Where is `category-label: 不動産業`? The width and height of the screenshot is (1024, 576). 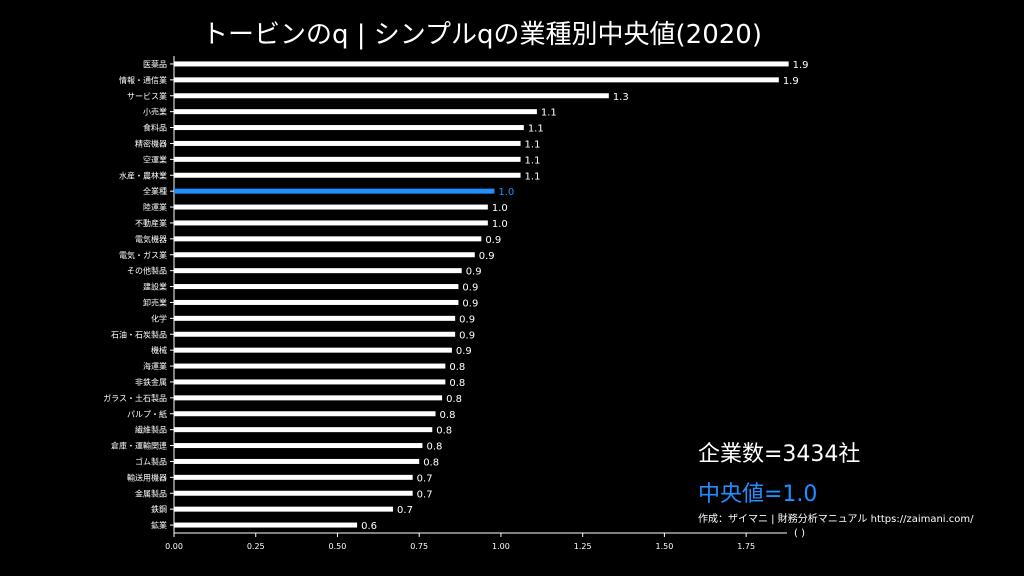 category-label: 不動産業 is located at coordinates (151, 223).